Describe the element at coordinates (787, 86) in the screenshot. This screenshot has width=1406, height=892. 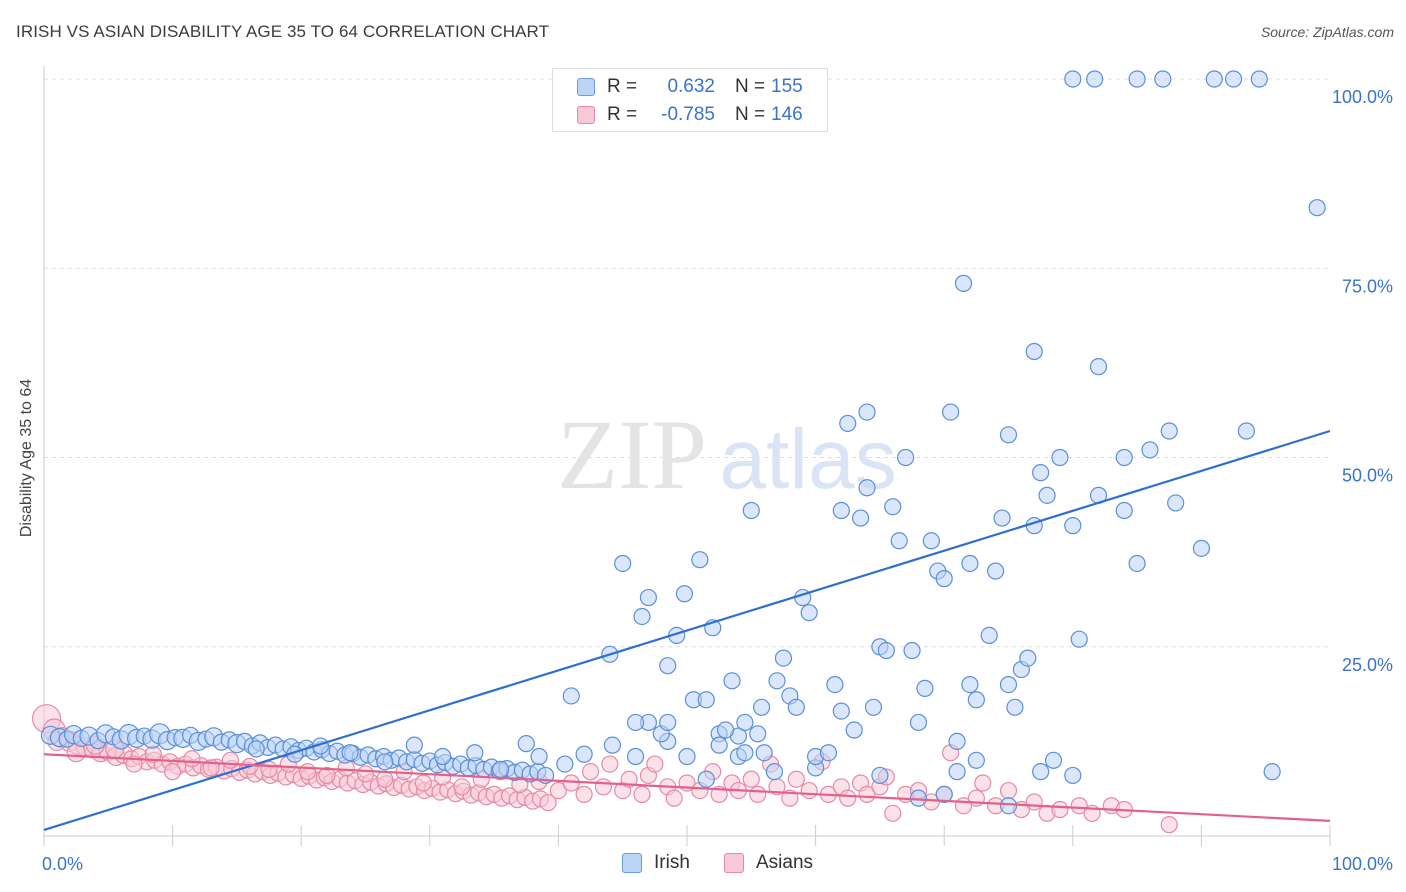
I see `legend-n-value-irish: 155` at that location.